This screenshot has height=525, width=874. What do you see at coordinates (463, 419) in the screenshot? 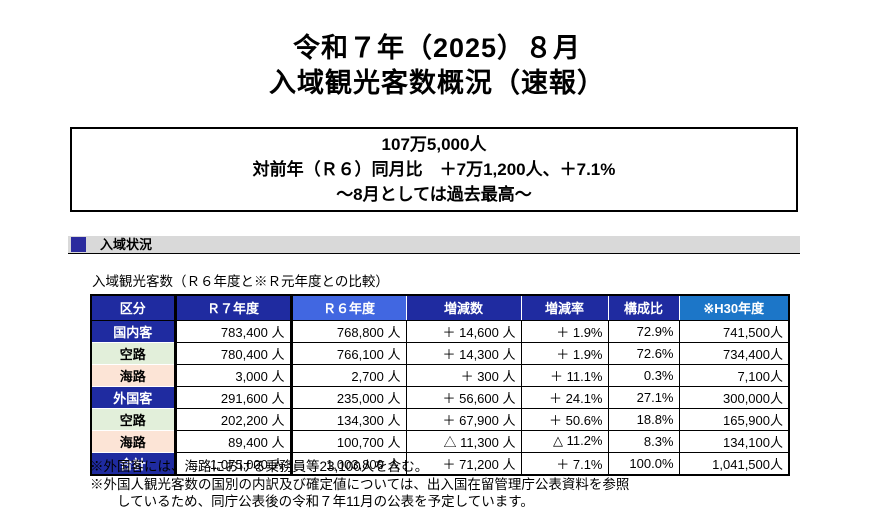
I see `cell-diff: ＋ 67,900 人` at bounding box center [463, 419].